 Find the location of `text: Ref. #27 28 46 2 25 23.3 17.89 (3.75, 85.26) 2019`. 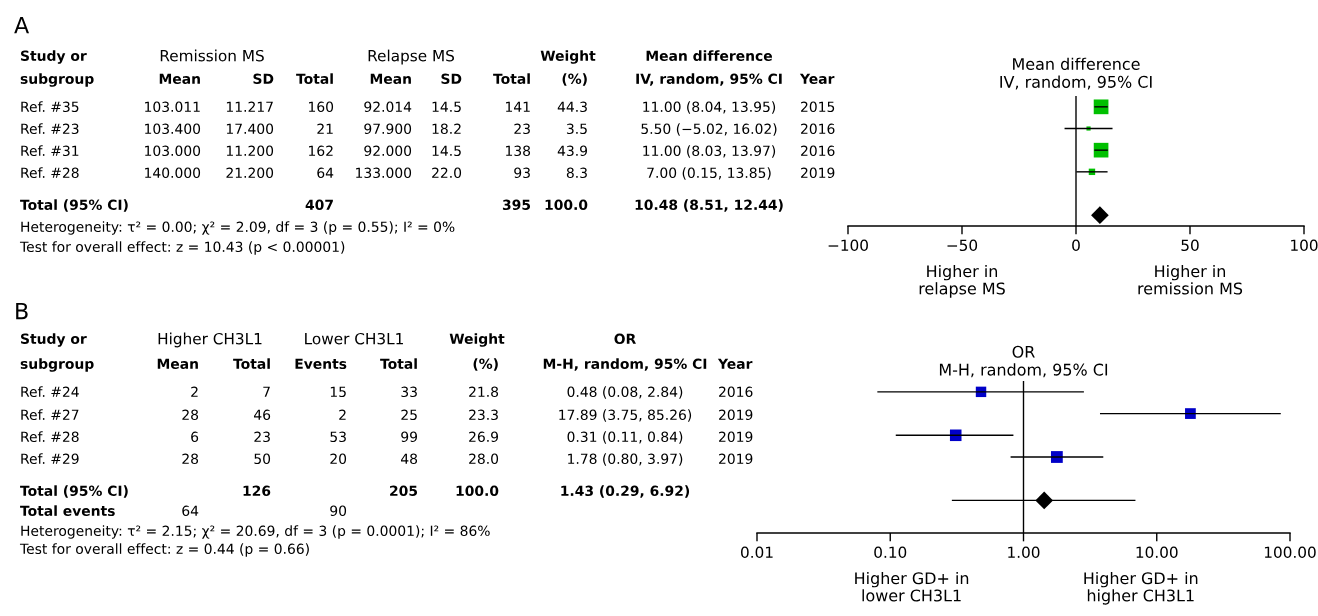

text: Ref. #27 28 46 2 25 23.3 17.89 (3.75, 85.26) 2019 is located at coordinates (387, 415).